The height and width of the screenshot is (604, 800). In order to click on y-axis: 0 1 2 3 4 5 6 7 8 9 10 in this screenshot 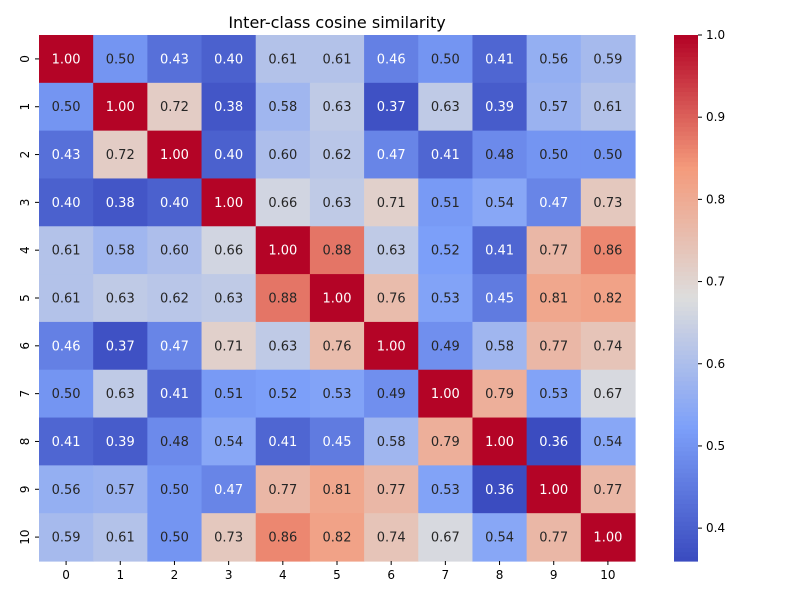, I will do `click(28, 300)`.